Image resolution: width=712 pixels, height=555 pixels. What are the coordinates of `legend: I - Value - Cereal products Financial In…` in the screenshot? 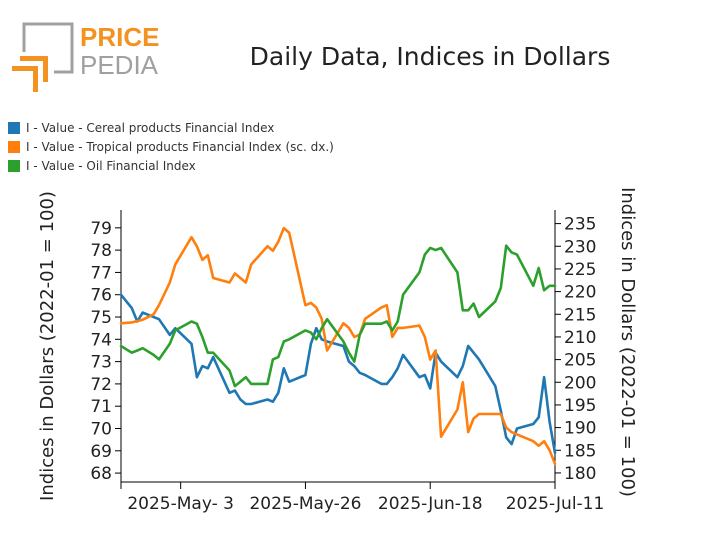 It's located at (171, 146).